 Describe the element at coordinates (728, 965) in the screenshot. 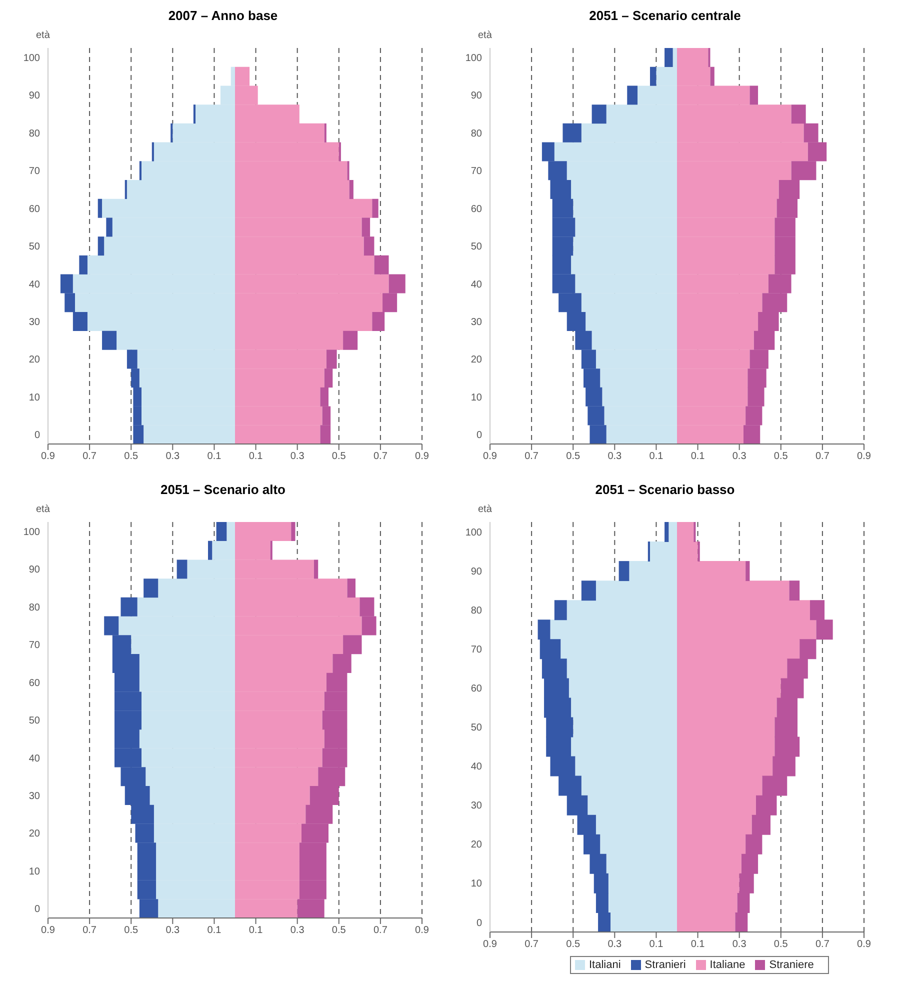

I see `legend-label: Italiane` at that location.